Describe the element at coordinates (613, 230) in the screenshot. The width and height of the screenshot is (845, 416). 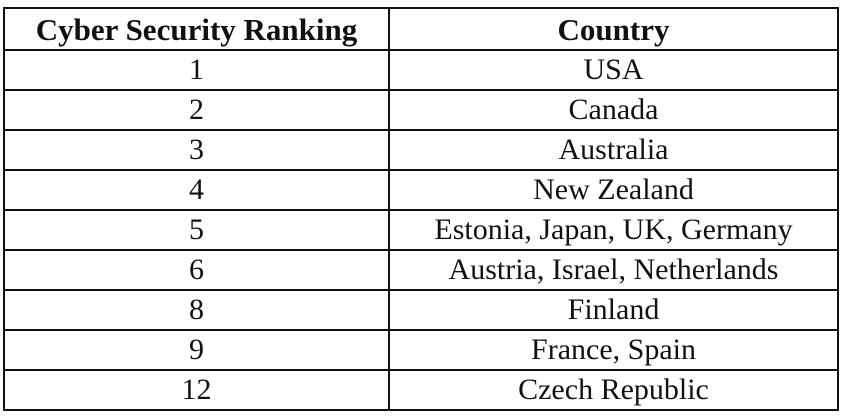
I see `country-cell: Estonia, Japan, UK, Germany` at that location.